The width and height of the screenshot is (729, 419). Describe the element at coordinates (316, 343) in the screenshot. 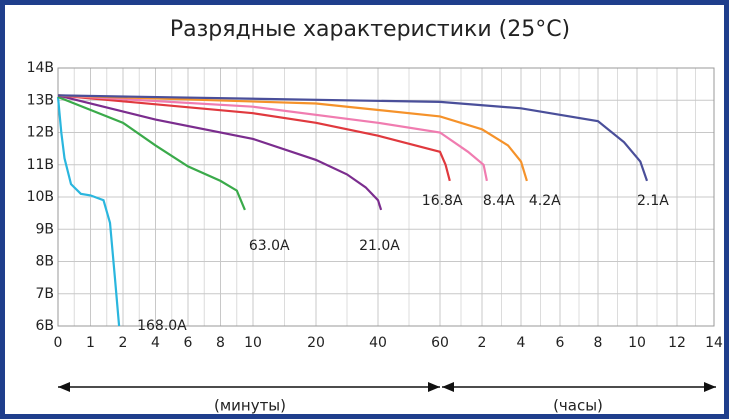

I see `x-tick-label: 20` at that location.